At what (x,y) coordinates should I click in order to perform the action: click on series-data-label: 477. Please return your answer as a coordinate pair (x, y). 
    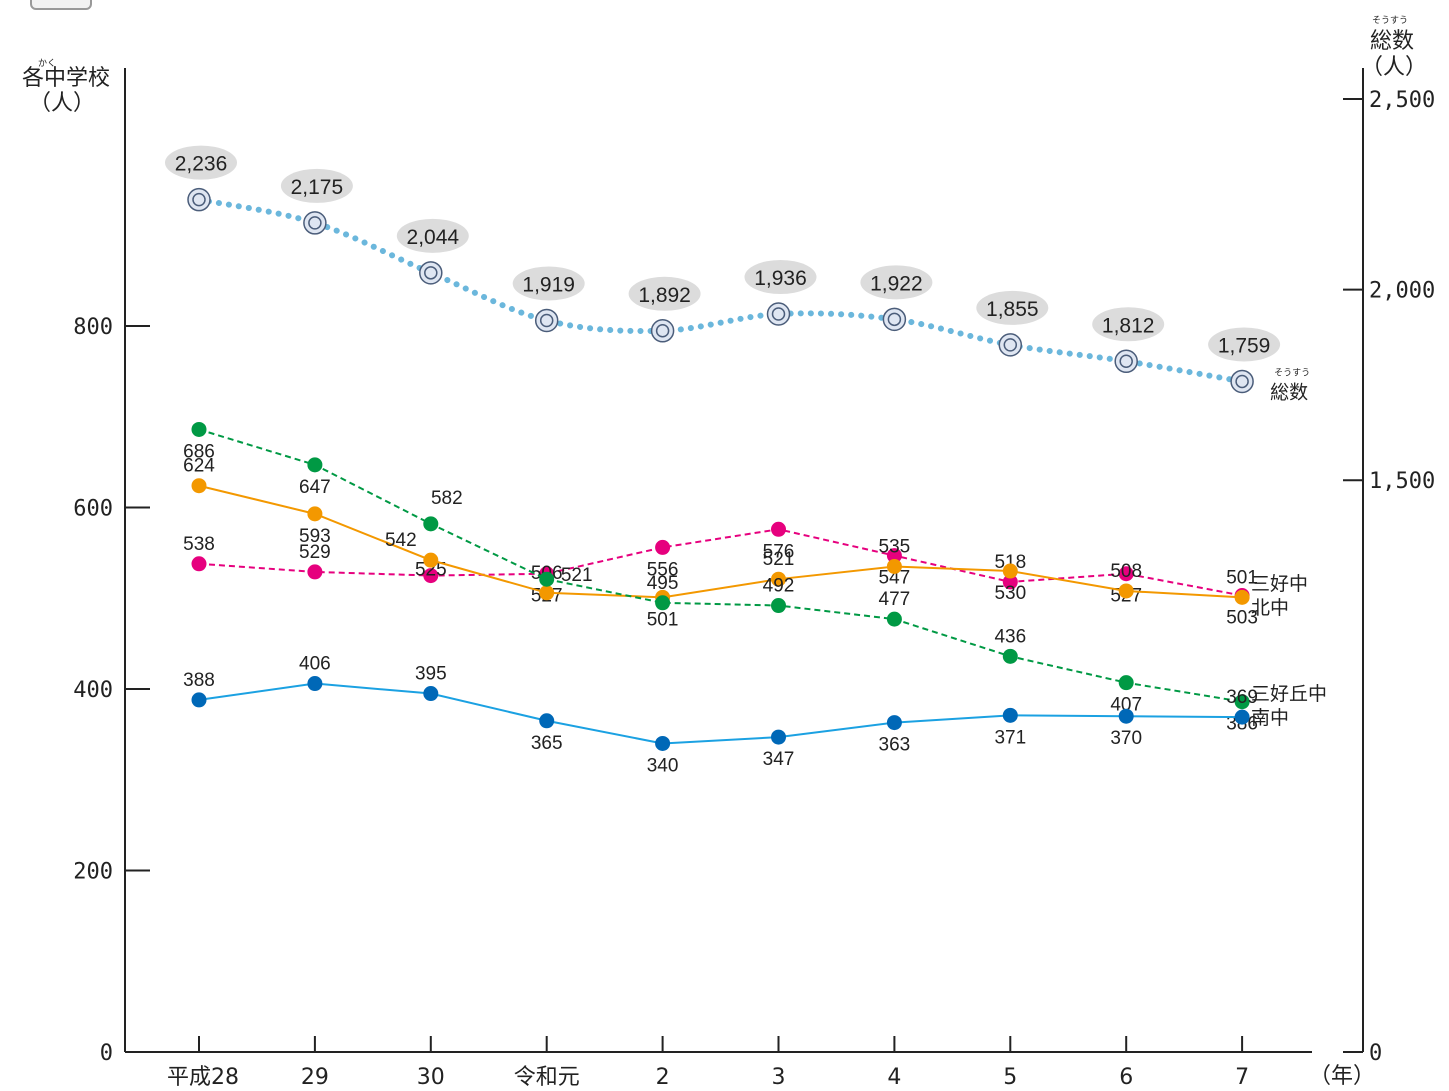
    Looking at the image, I should click on (895, 599).